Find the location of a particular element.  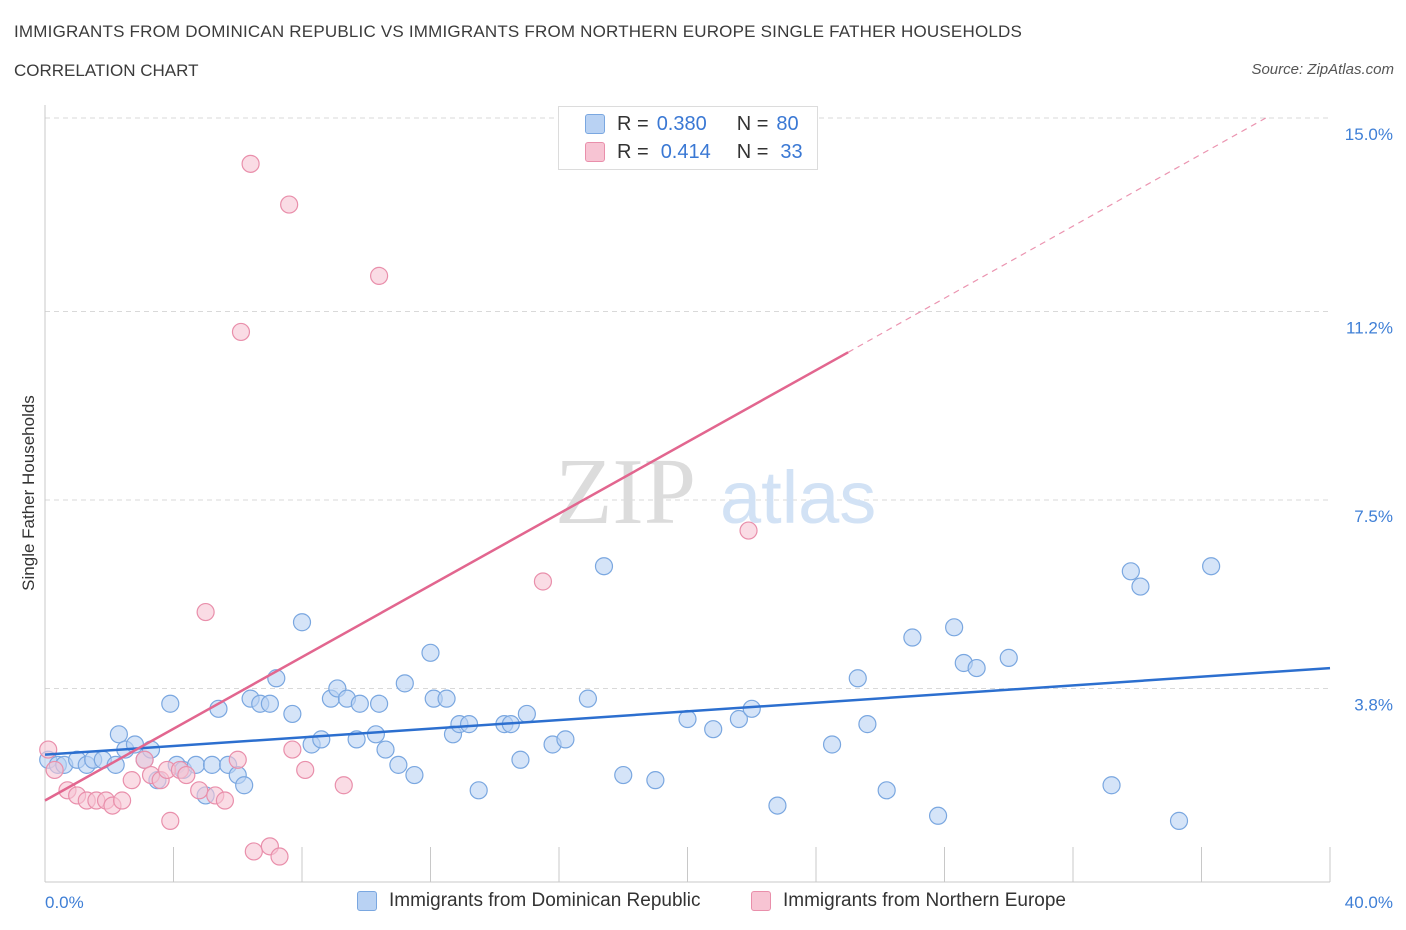

legend-n-value: 80 is located at coordinates (787, 123).